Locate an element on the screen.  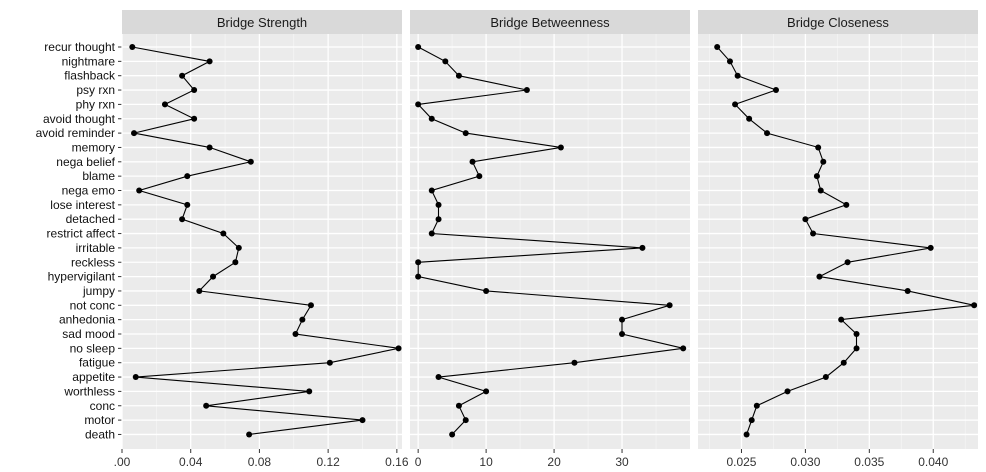
y-tick-label: detached is located at coordinates (90, 219).